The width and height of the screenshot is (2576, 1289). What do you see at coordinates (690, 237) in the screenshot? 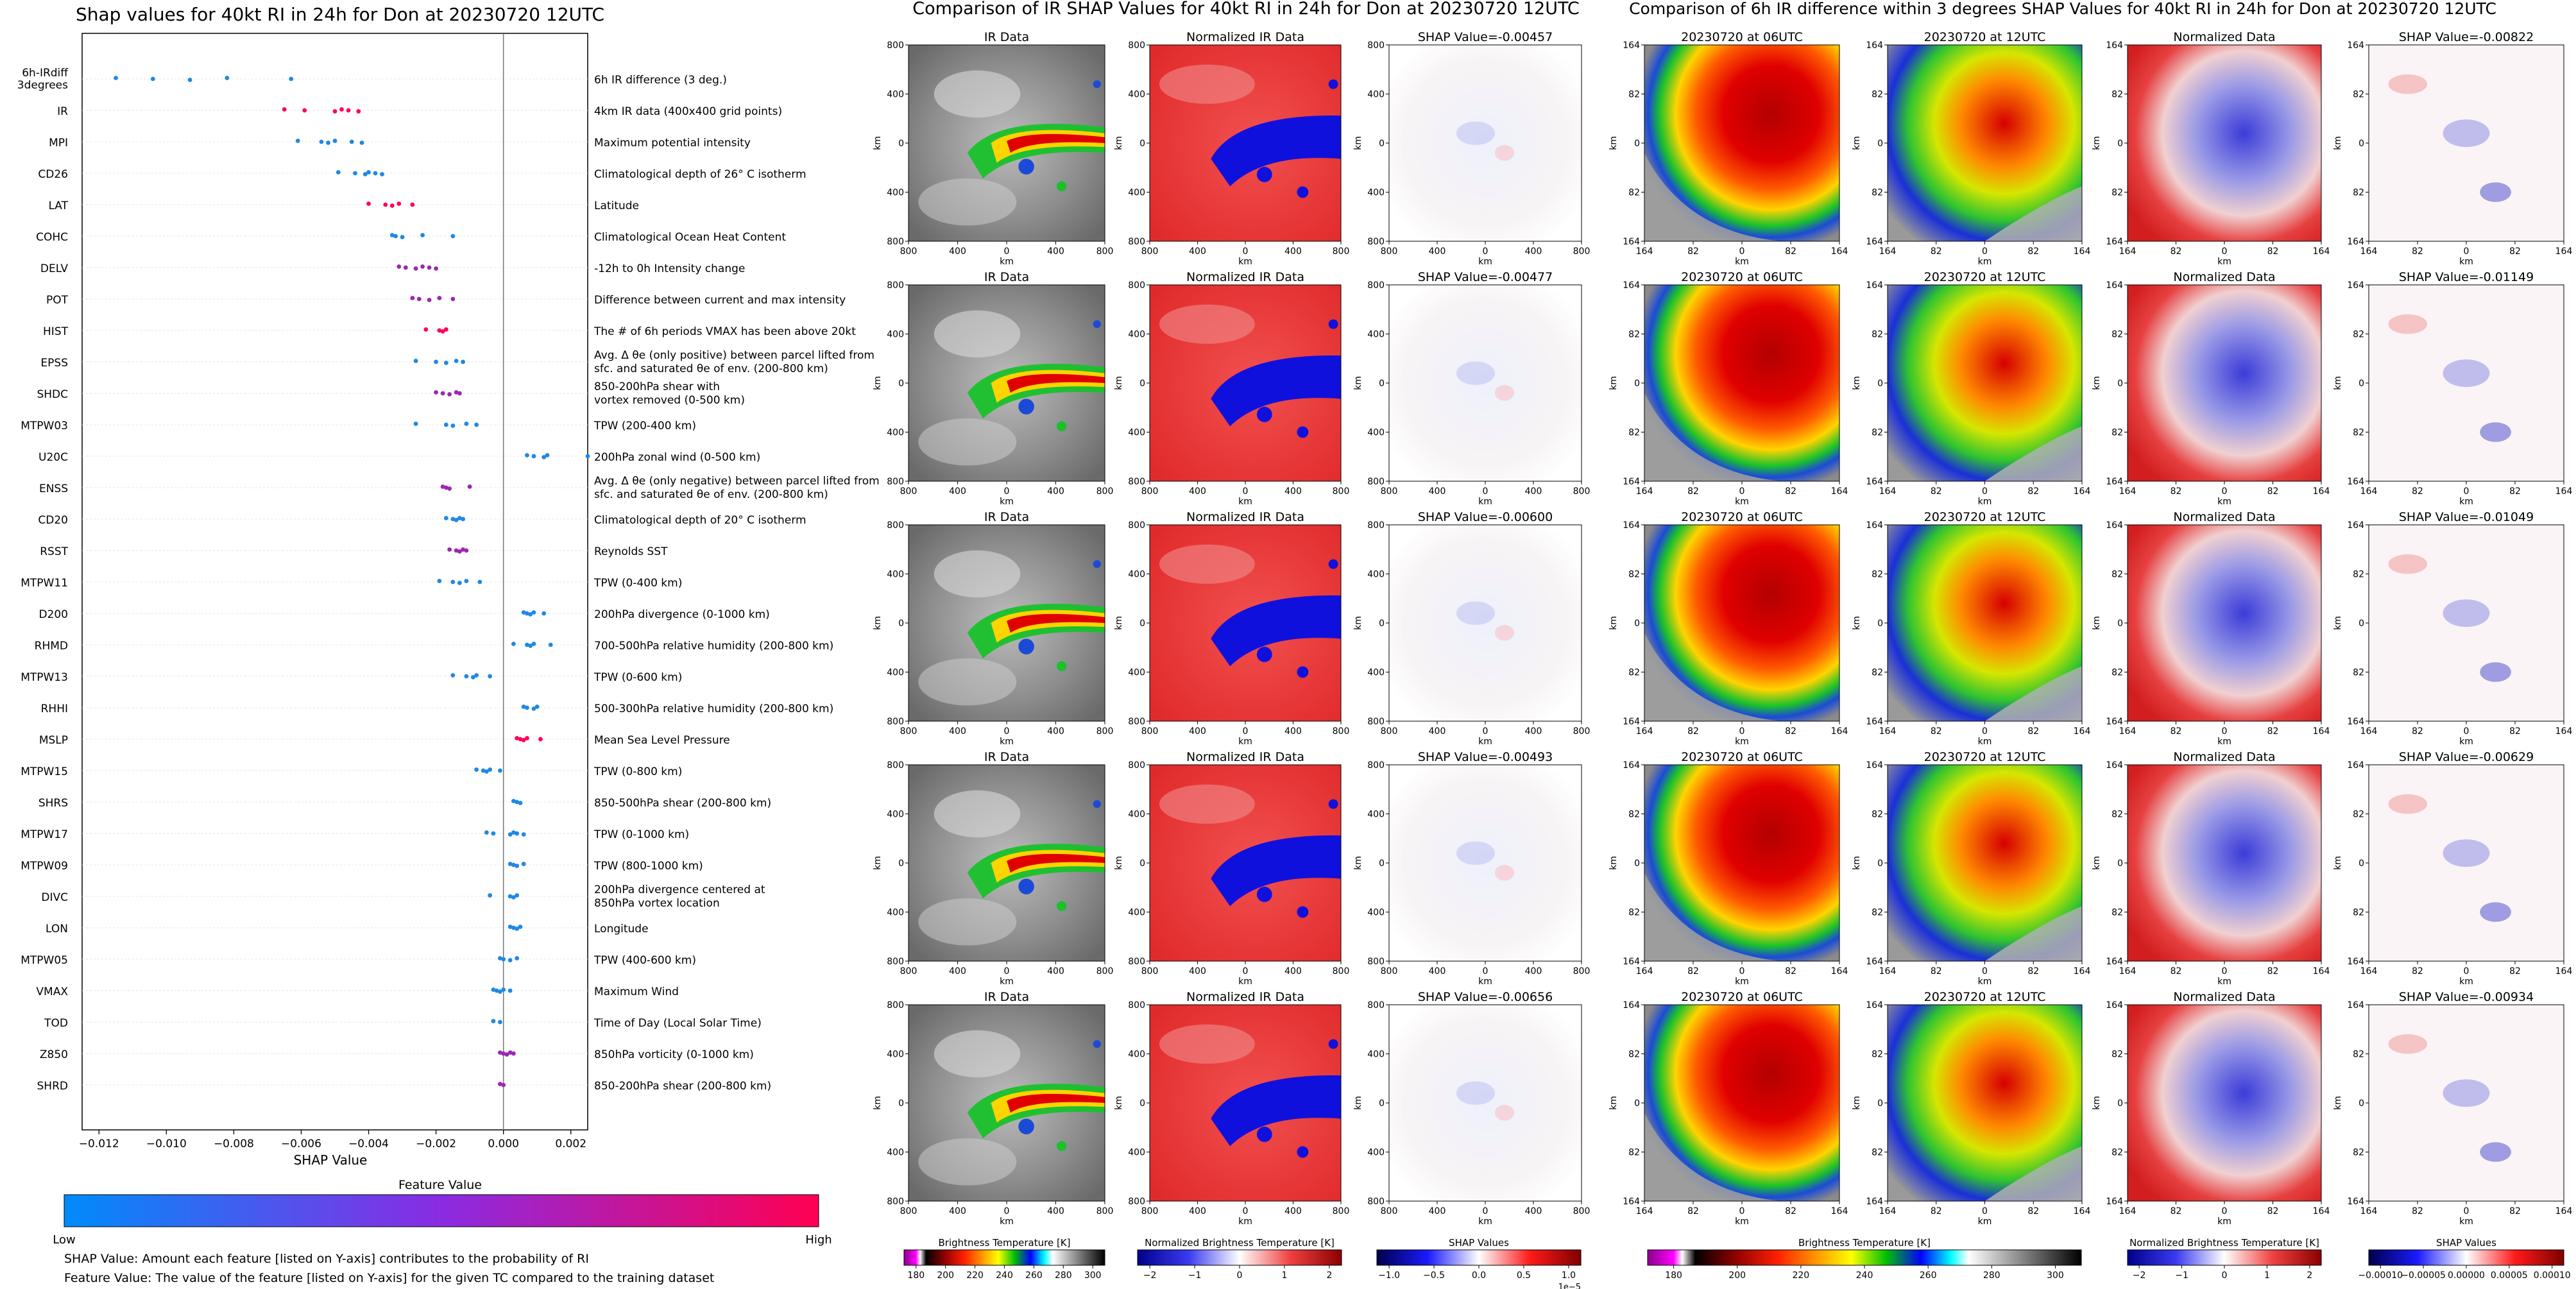
I see `feature-description: Climatological Ocean Heat Content` at bounding box center [690, 237].